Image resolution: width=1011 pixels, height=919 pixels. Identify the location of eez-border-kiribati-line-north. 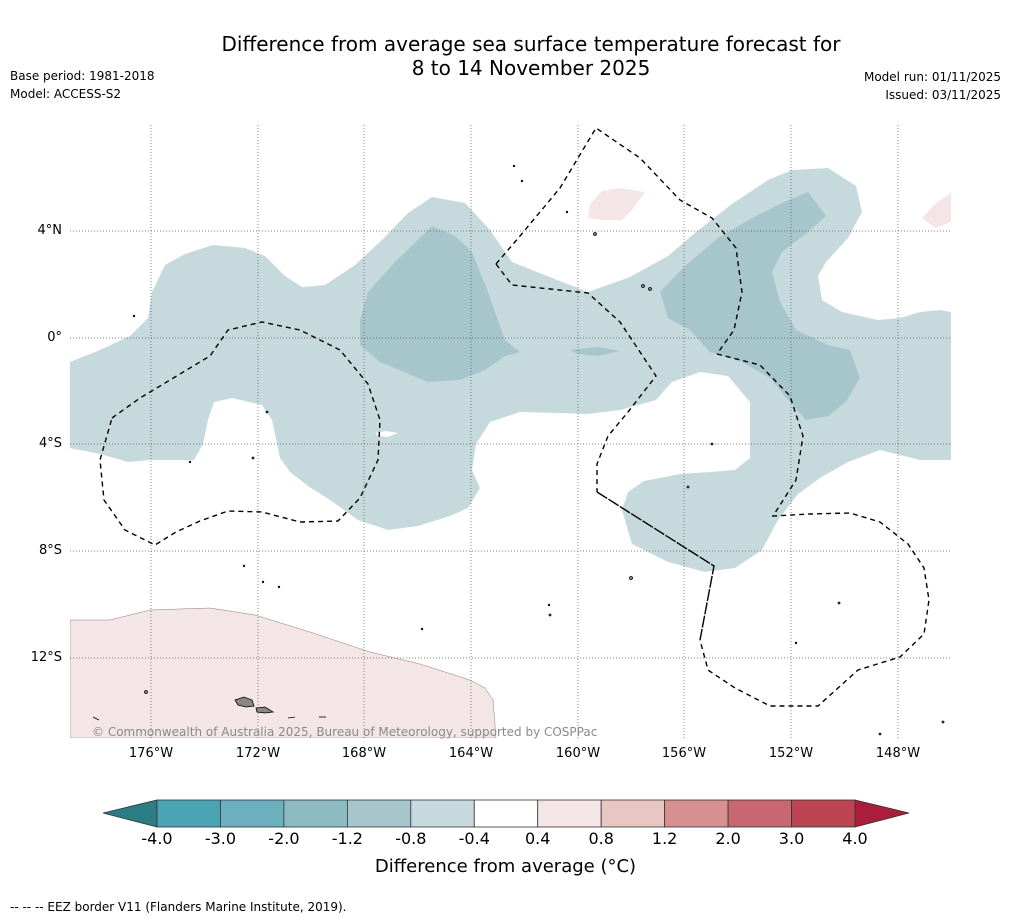
(619, 241).